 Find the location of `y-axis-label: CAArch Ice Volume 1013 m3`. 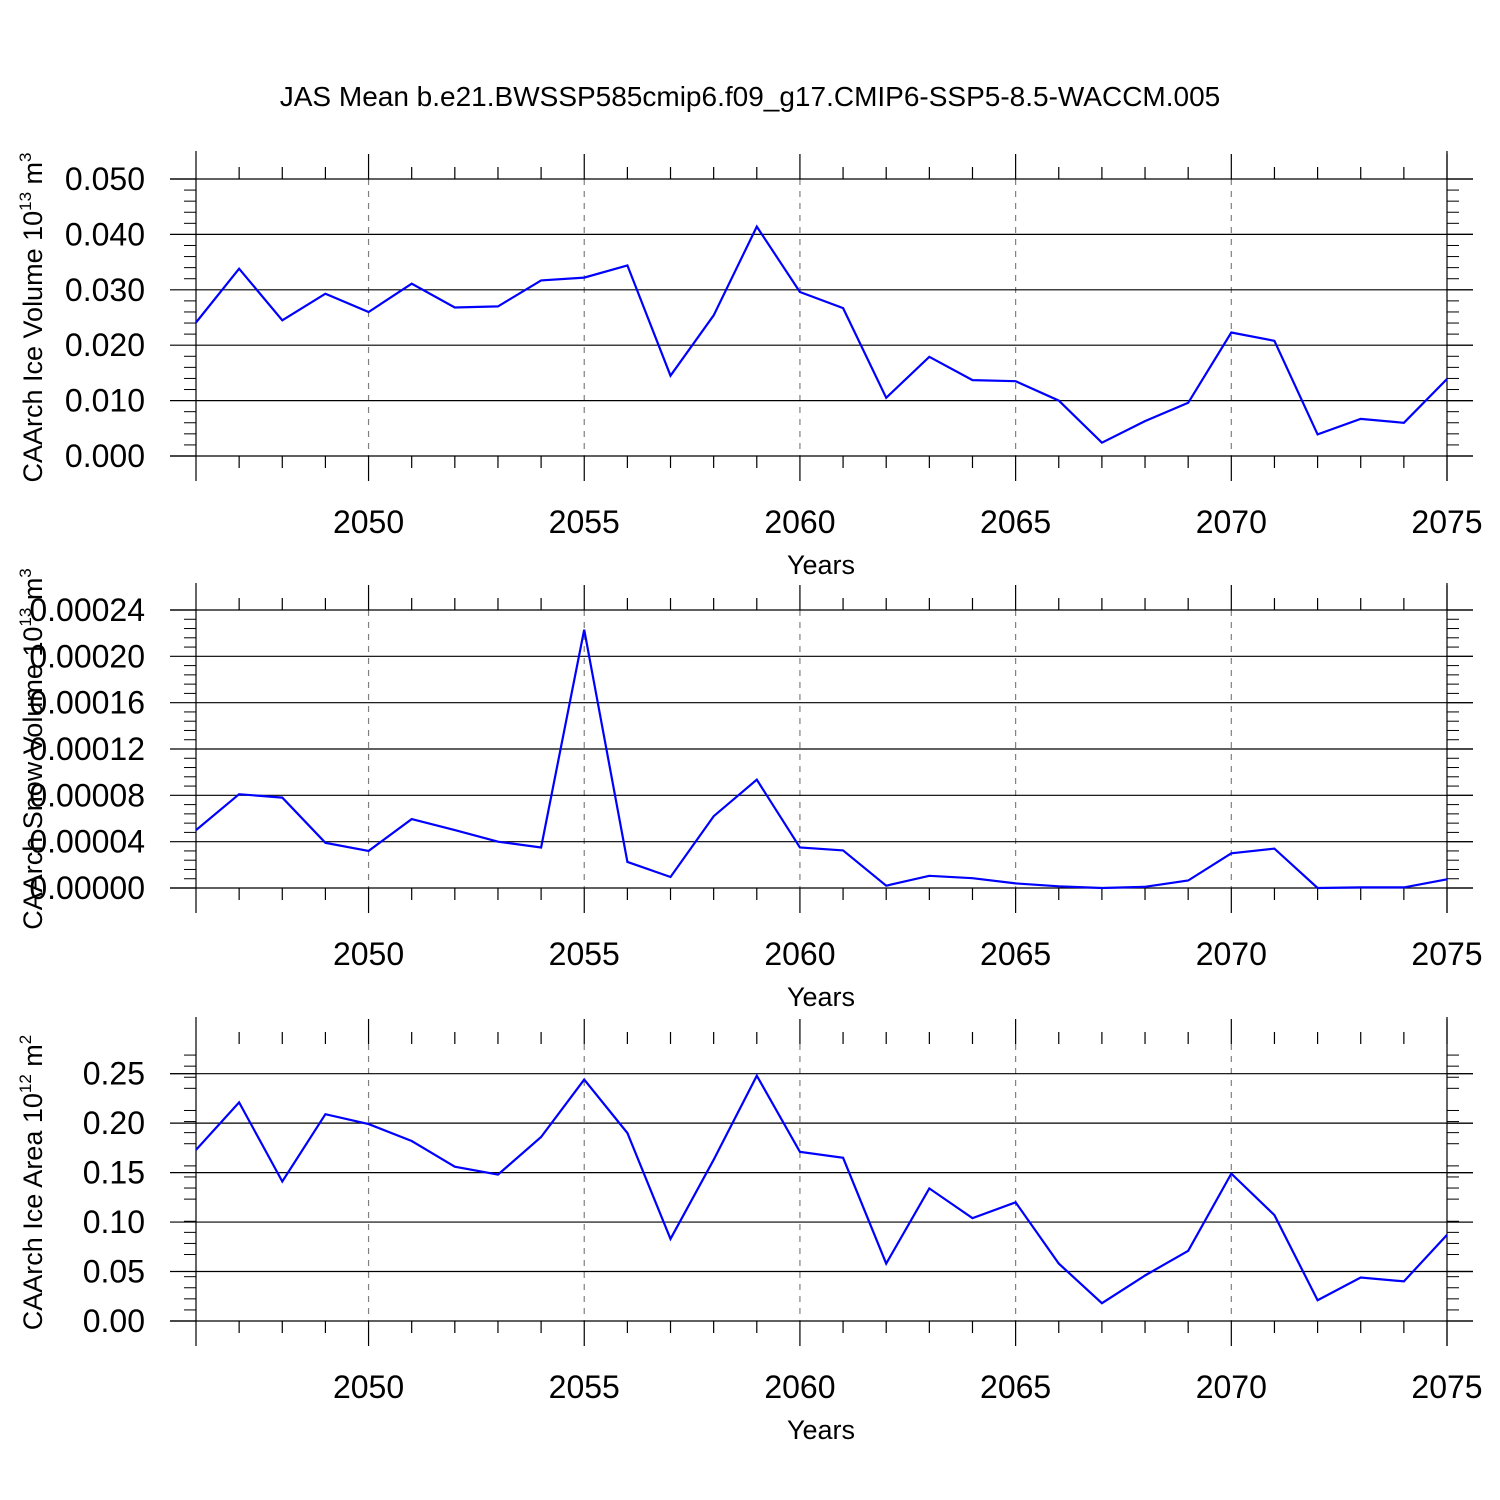

y-axis-label: CAArch Ice Volume 1013 m3 is located at coordinates (32, 317).